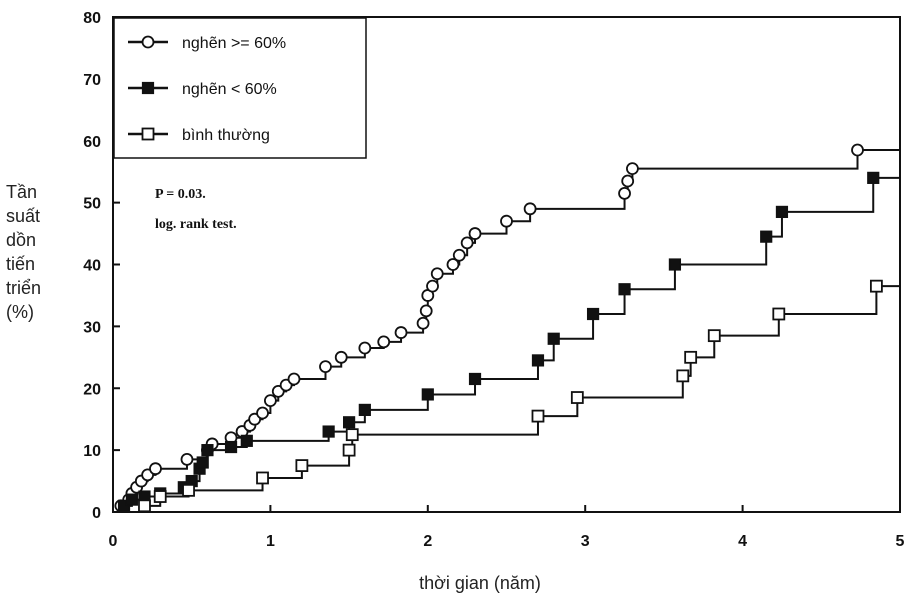  I want to click on y-tick-label: 50, so click(92, 204).